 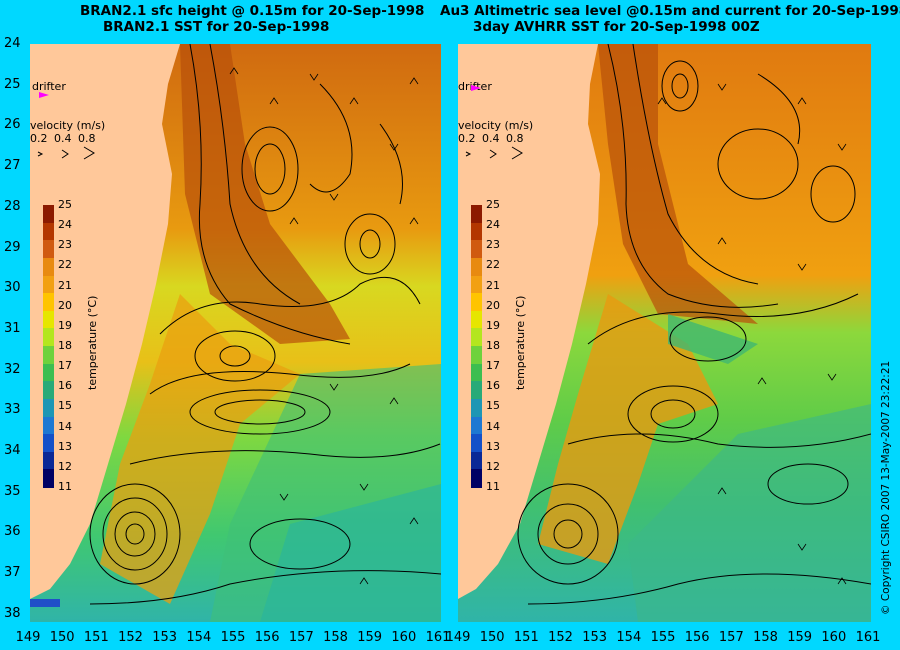 I want to click on y-tick-label: 38, so click(x=12, y=613).